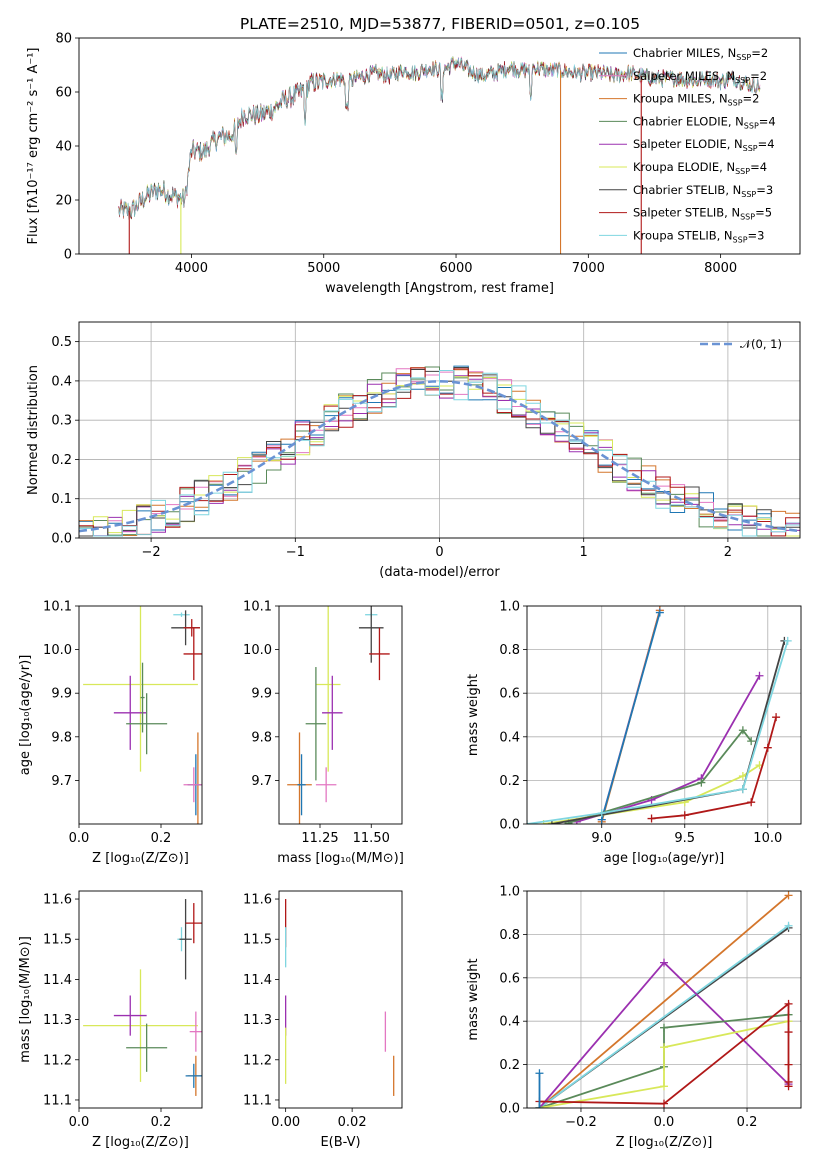 This screenshot has height=1174, width=819. What do you see at coordinates (439, 552) in the screenshot?
I see `x-tick-label: 0` at bounding box center [439, 552].